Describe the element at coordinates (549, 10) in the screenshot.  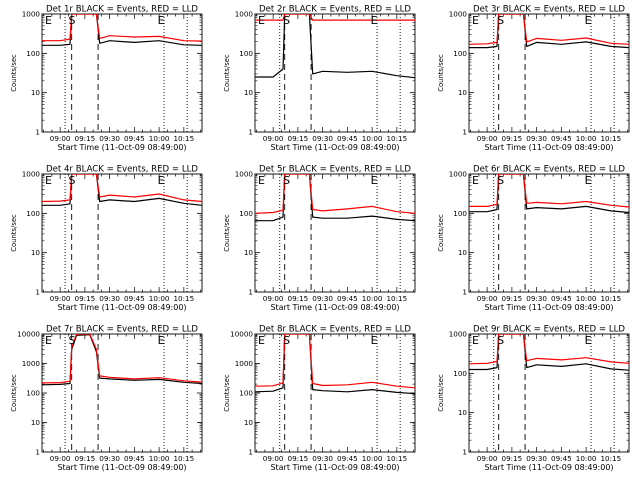
I see `panel-title: Det 3r BLACK = Events, RED = LLD` at that location.